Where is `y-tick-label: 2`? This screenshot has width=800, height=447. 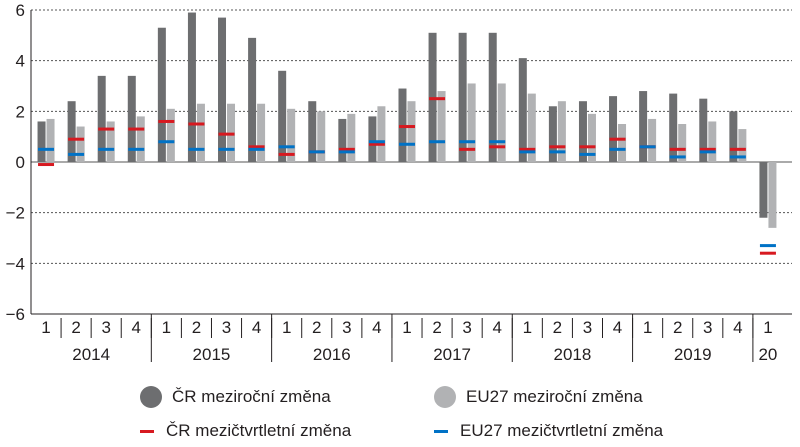 y-tick-label: 2 is located at coordinates (20, 111).